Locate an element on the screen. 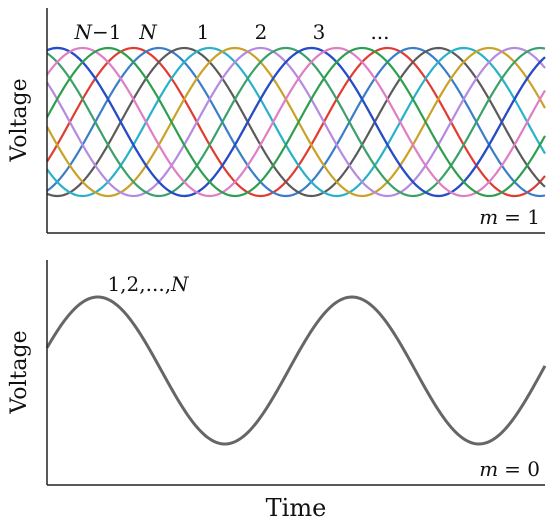  phase-label-1: N−1 is located at coordinates (98, 32).